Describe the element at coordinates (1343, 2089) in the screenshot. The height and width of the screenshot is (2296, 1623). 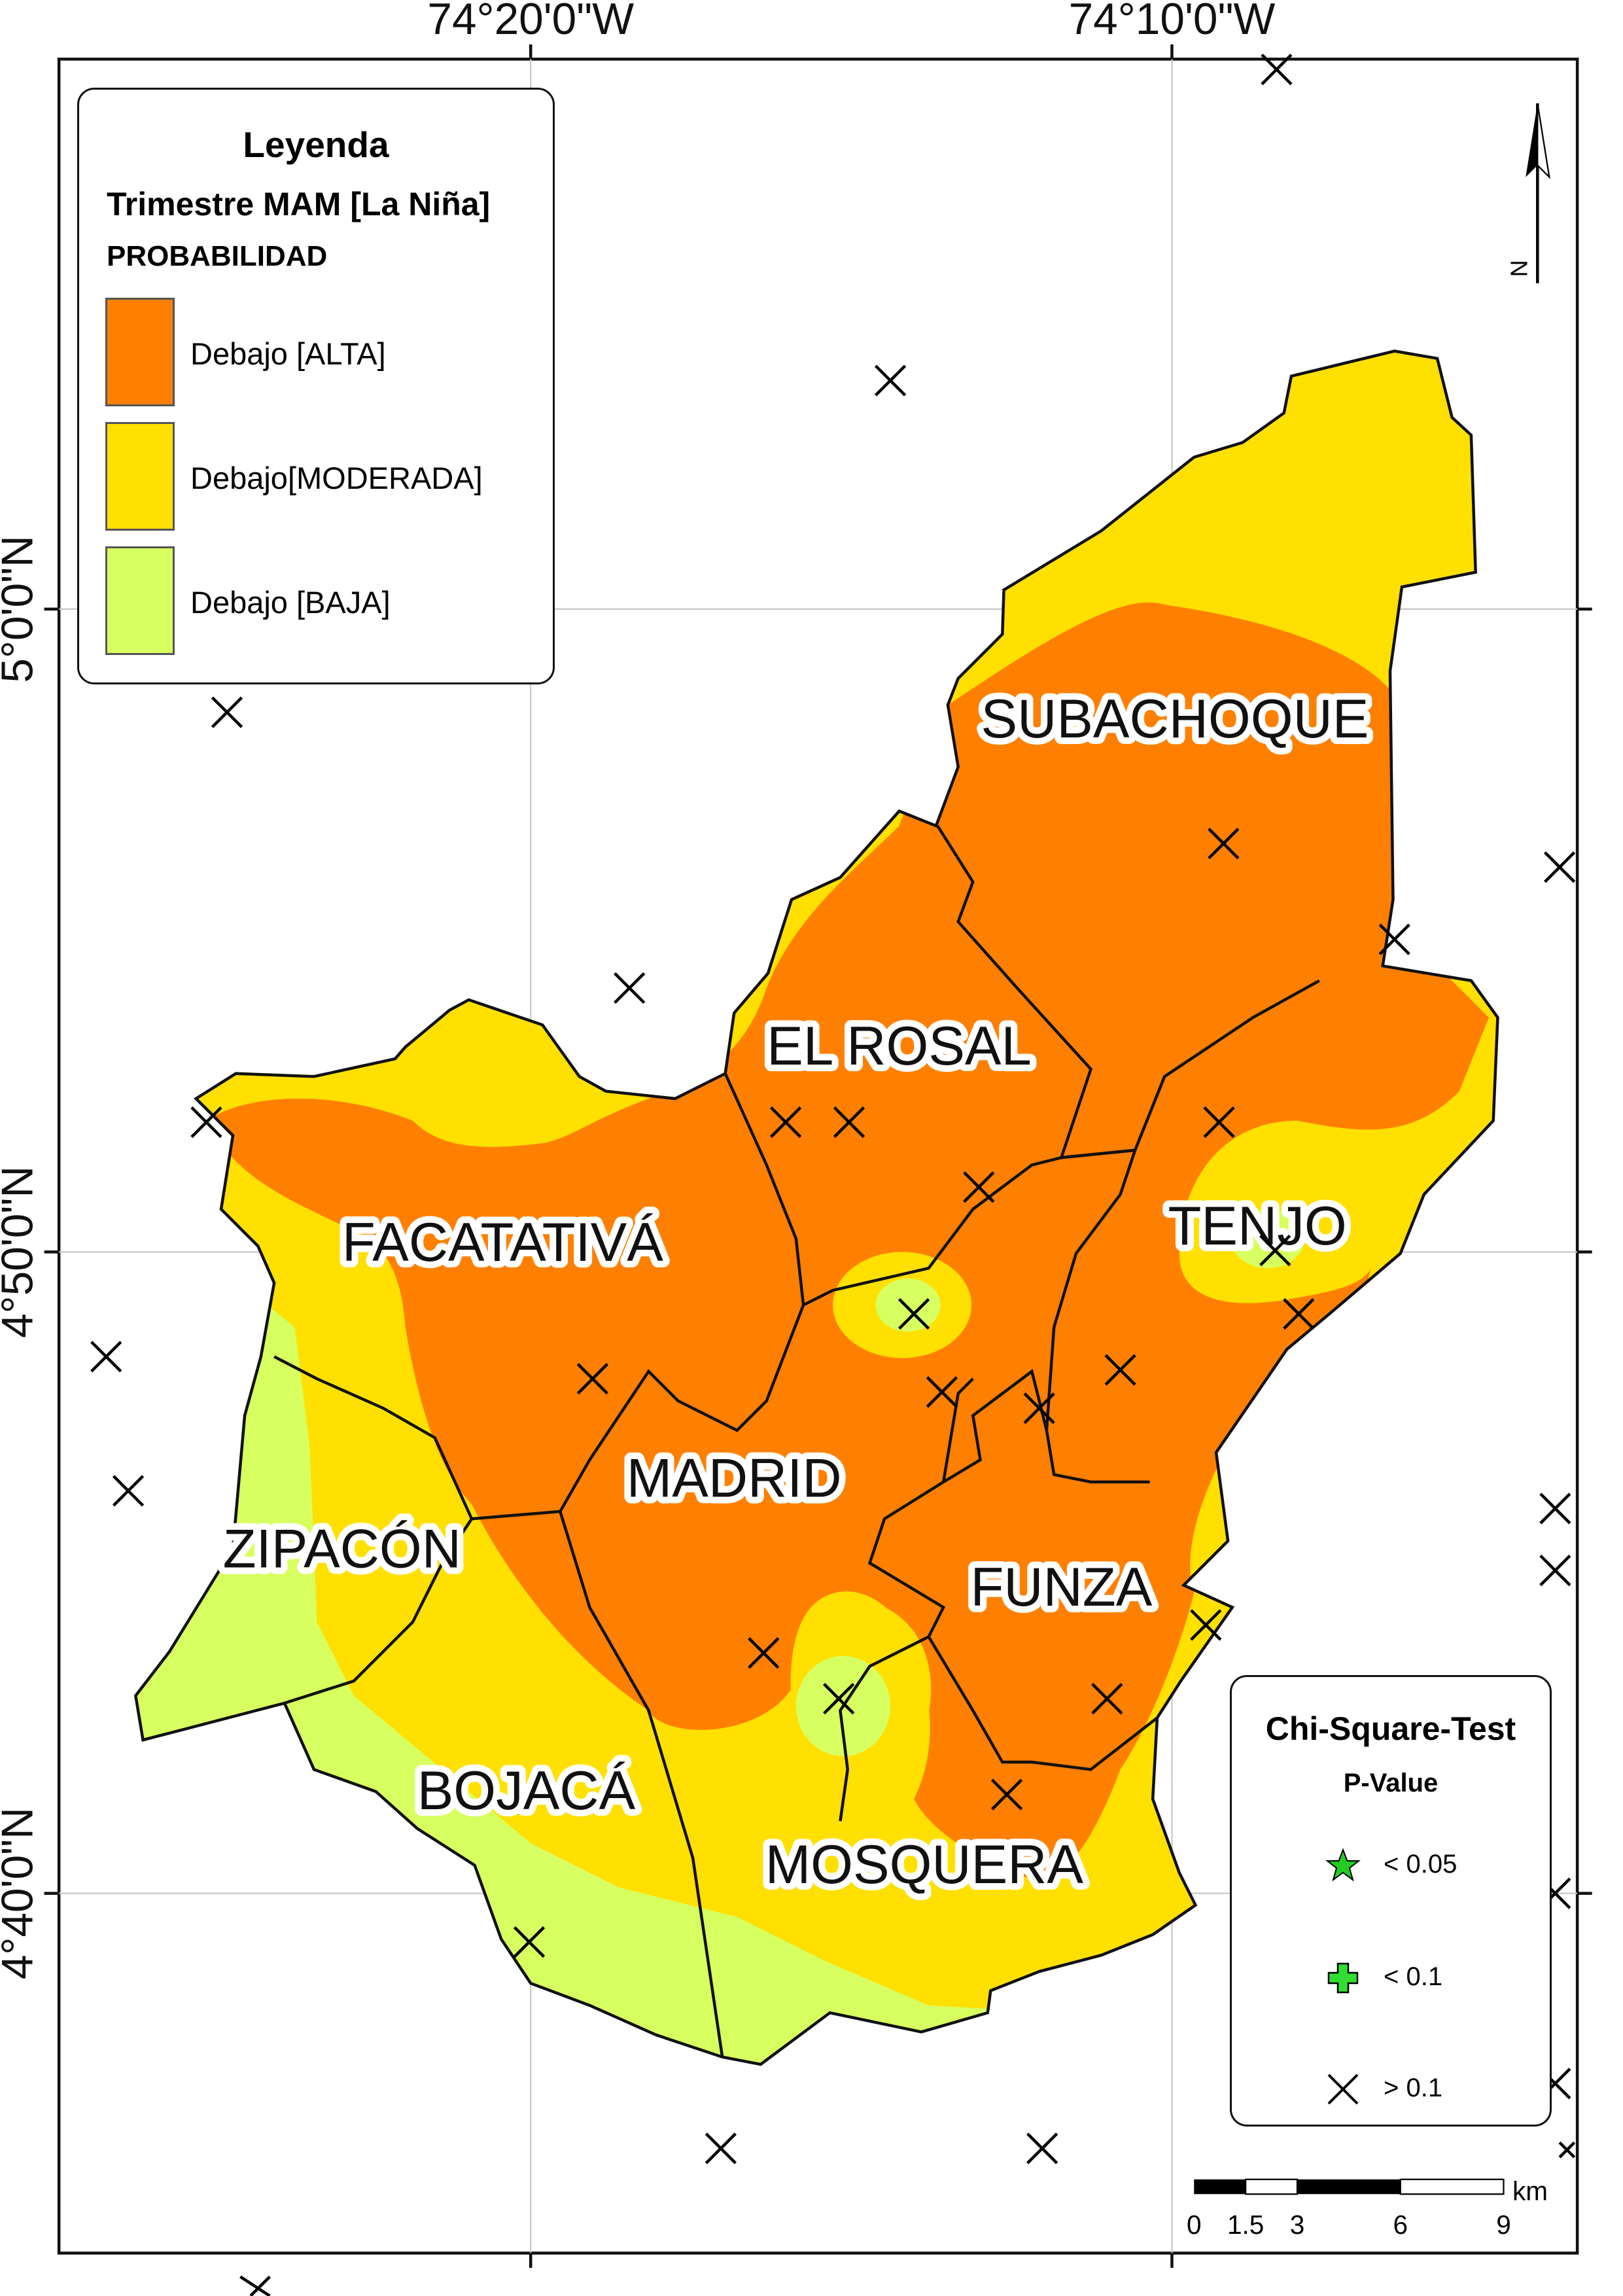
I see `black-x-icon` at that location.